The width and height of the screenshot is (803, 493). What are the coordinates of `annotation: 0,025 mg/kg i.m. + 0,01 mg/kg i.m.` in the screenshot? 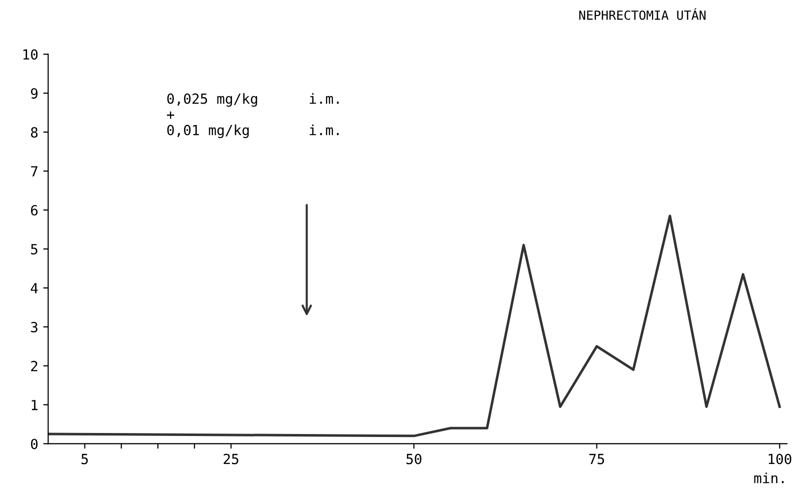 It's located at (252, 115).